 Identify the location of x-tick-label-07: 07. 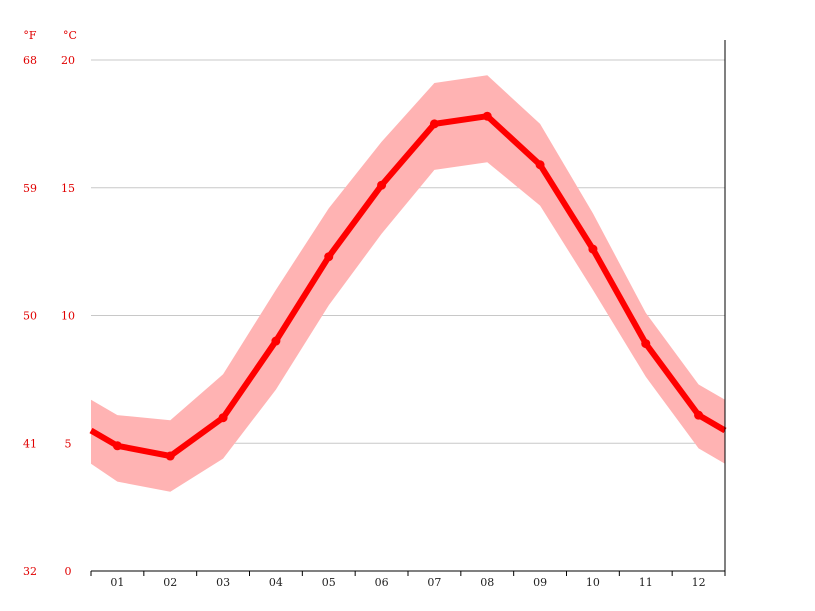
(434, 582).